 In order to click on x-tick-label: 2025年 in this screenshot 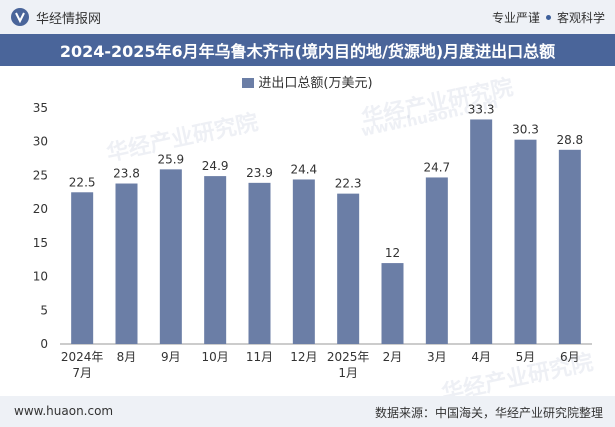, I will do `click(348, 357)`.